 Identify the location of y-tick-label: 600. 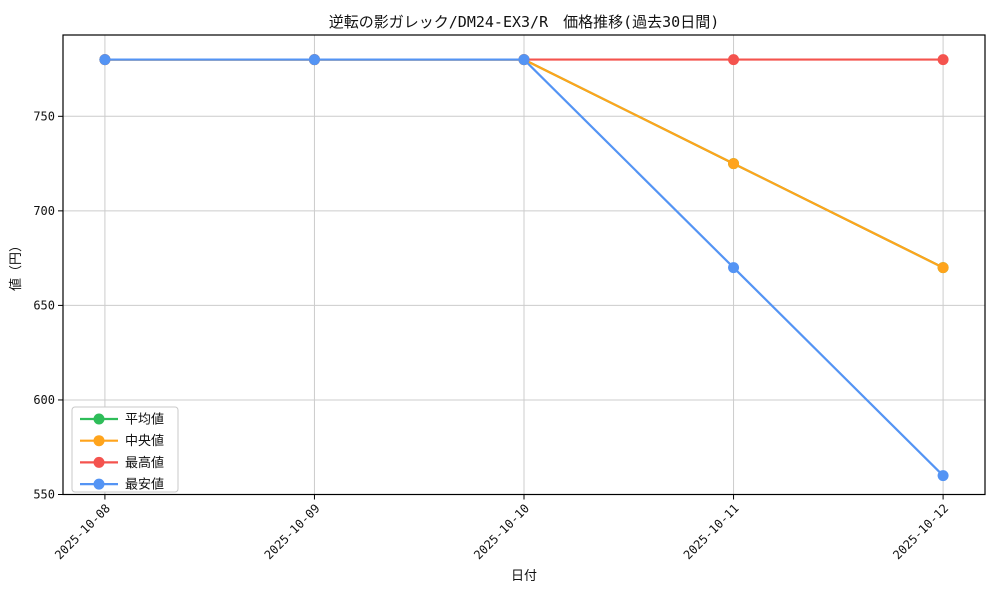
(44, 400).